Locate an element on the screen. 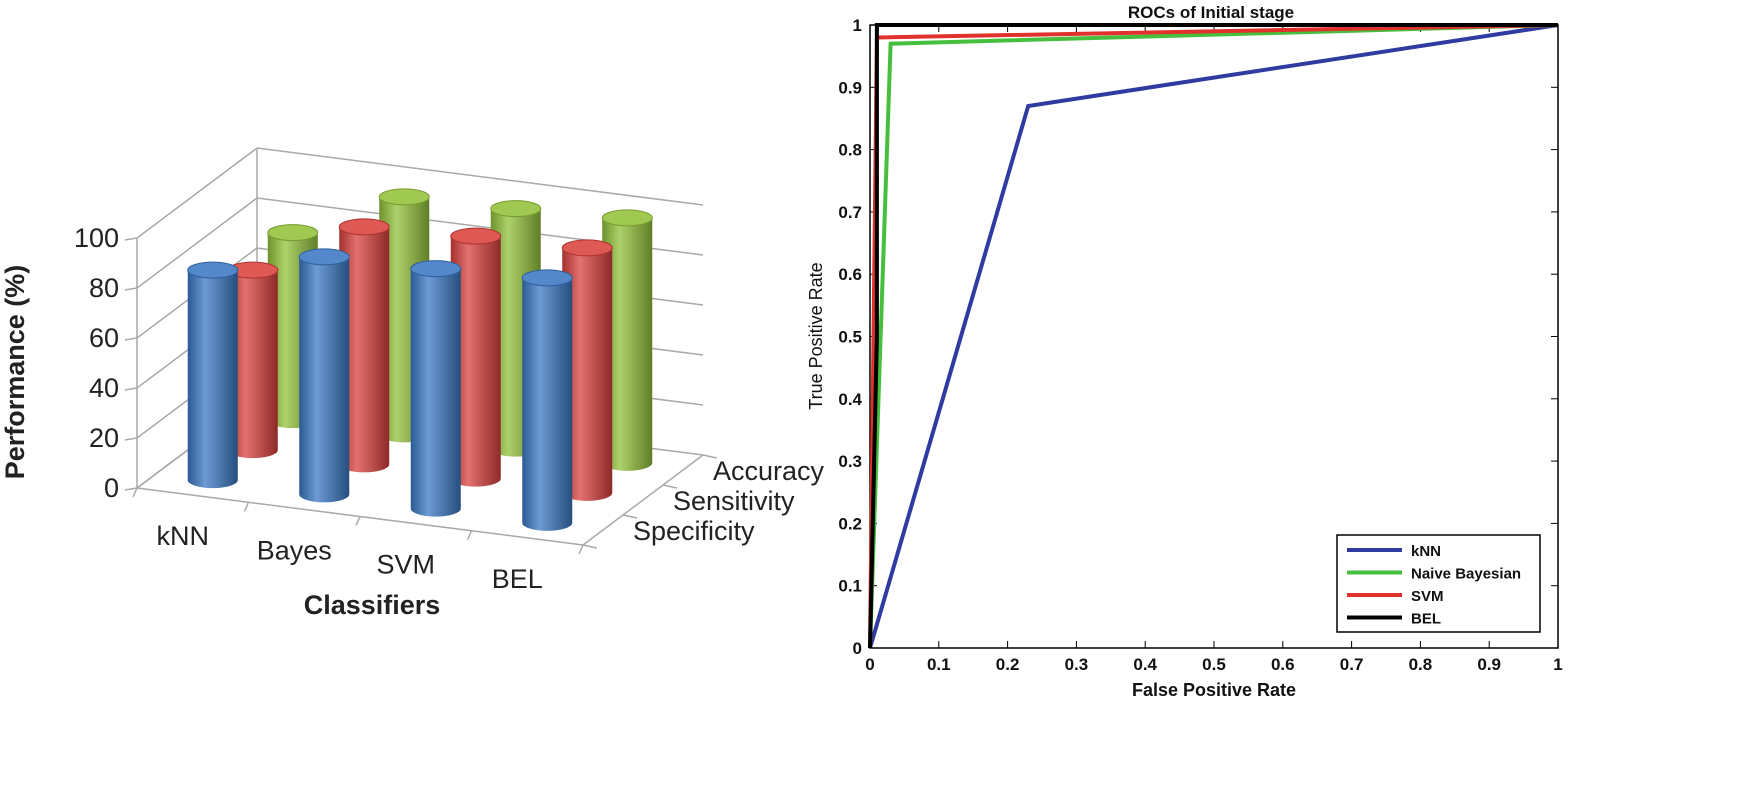  legend-item: kNN is located at coordinates (1394, 551).